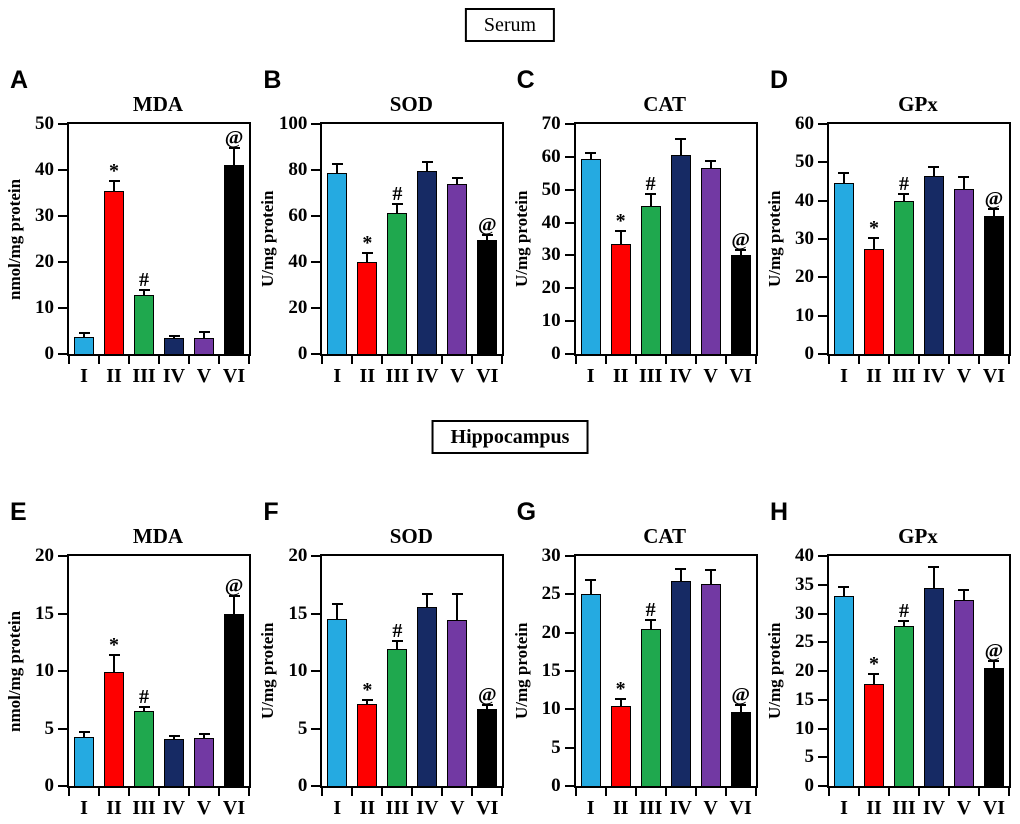 This screenshot has width=1020, height=824. I want to click on y-tick-label: 50, so click(804, 162).